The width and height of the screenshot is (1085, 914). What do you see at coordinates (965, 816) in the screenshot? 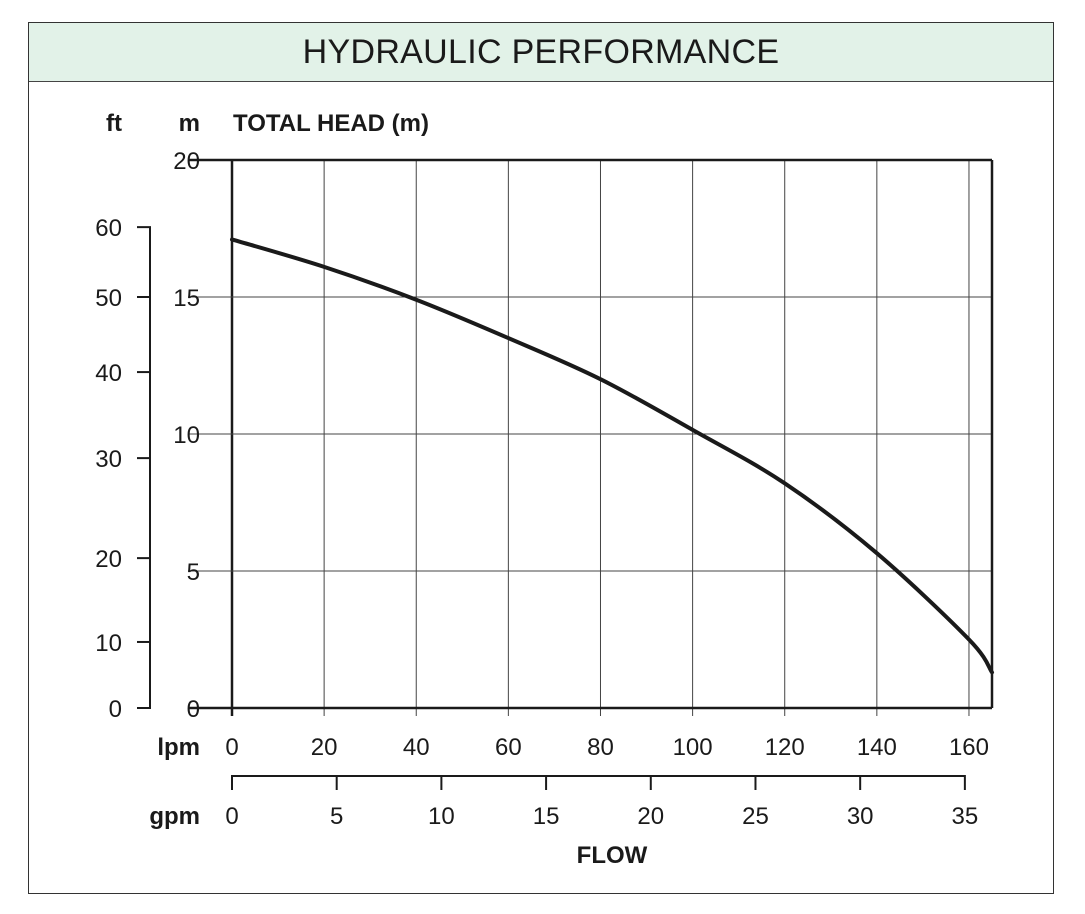
I see `x-tick-label-gpm: 35` at bounding box center [965, 816].